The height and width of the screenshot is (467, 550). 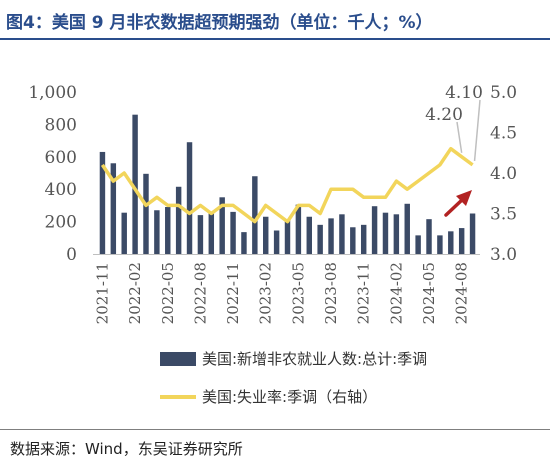 What do you see at coordinates (168, 293) in the screenshot?
I see `x-tick-label: 2022-05` at bounding box center [168, 293].